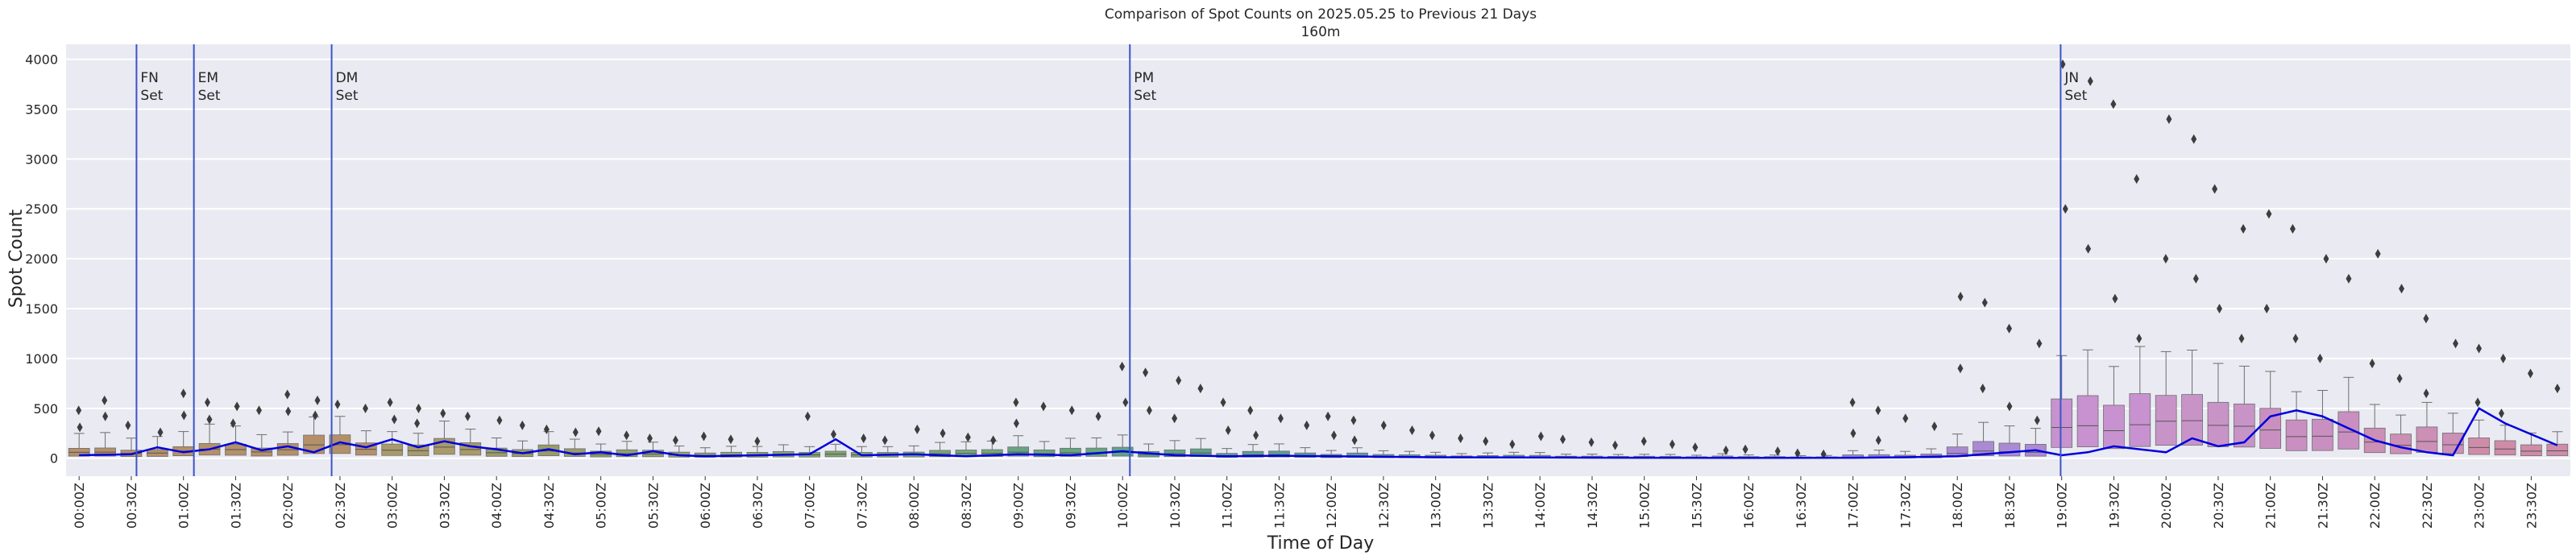 The height and width of the screenshot is (560, 2576). Describe the element at coordinates (1019, 506) in the screenshot. I see `x-tick-label: 09:00Z` at that location.